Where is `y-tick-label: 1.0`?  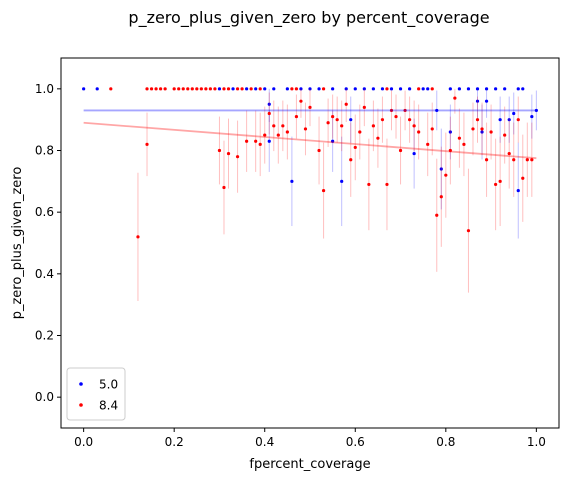 y-tick-label: 1.0 is located at coordinates (44, 89).